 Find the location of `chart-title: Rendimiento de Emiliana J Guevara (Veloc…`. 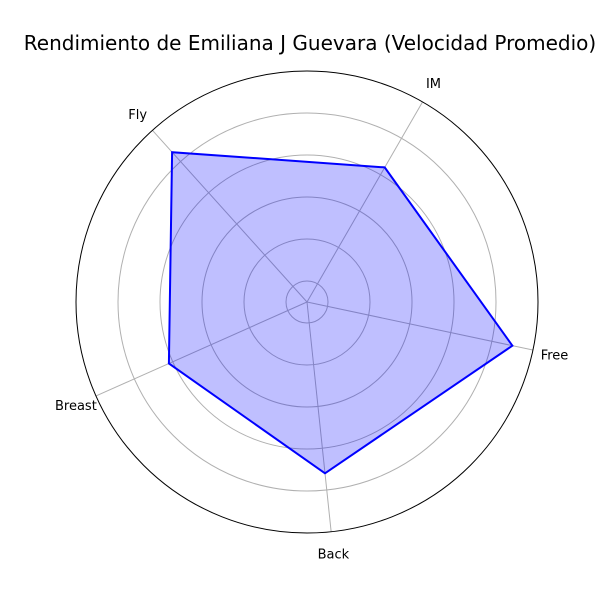

chart-title: Rendimiento de Emiliana J Guevara (Veloc… is located at coordinates (310, 43).